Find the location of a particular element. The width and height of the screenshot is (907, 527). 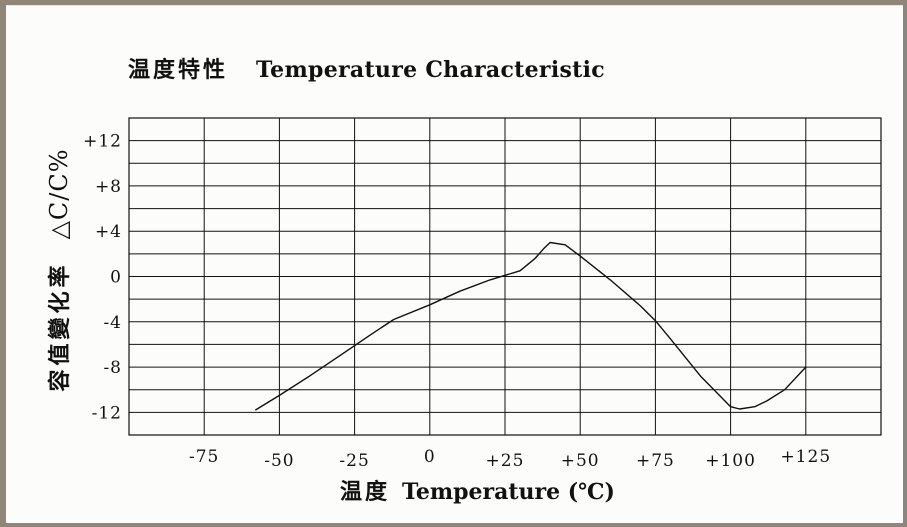

y-tick-label: -12 is located at coordinates (107, 413).